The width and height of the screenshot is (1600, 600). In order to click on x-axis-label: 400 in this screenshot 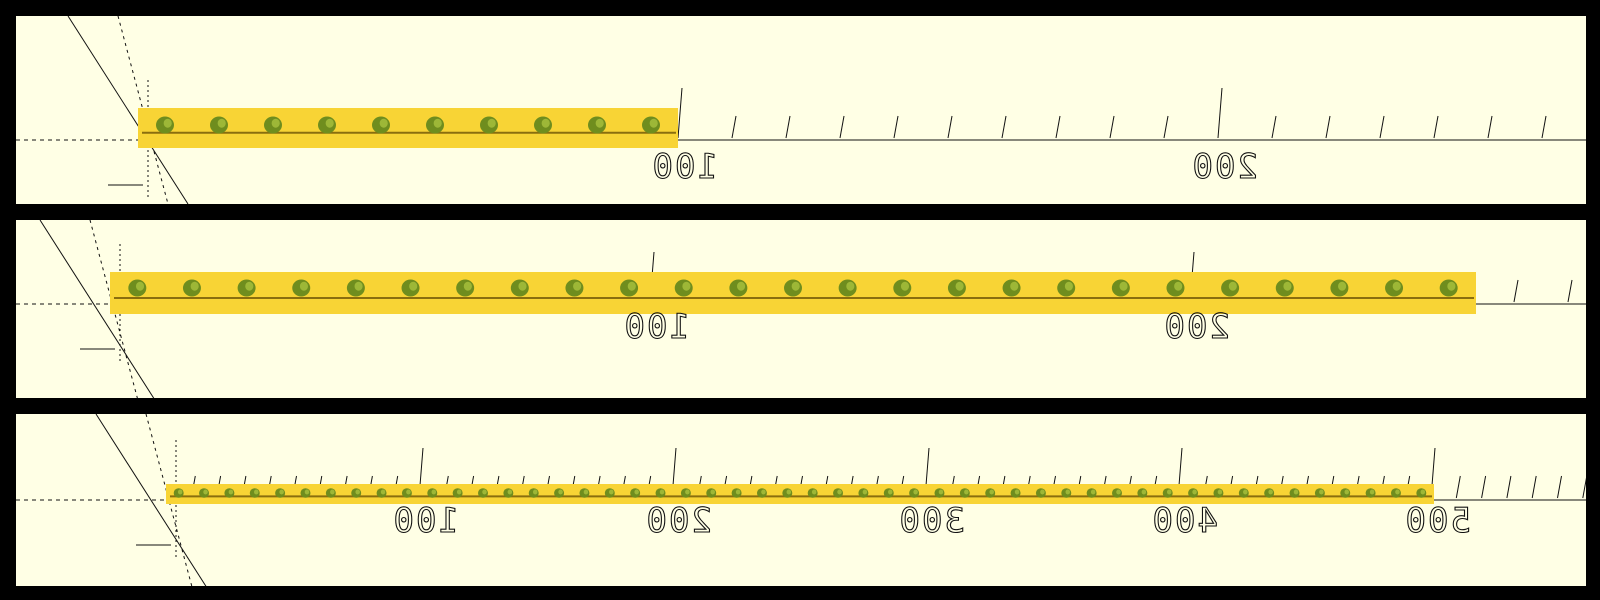, I will do `click(1184, 521)`.